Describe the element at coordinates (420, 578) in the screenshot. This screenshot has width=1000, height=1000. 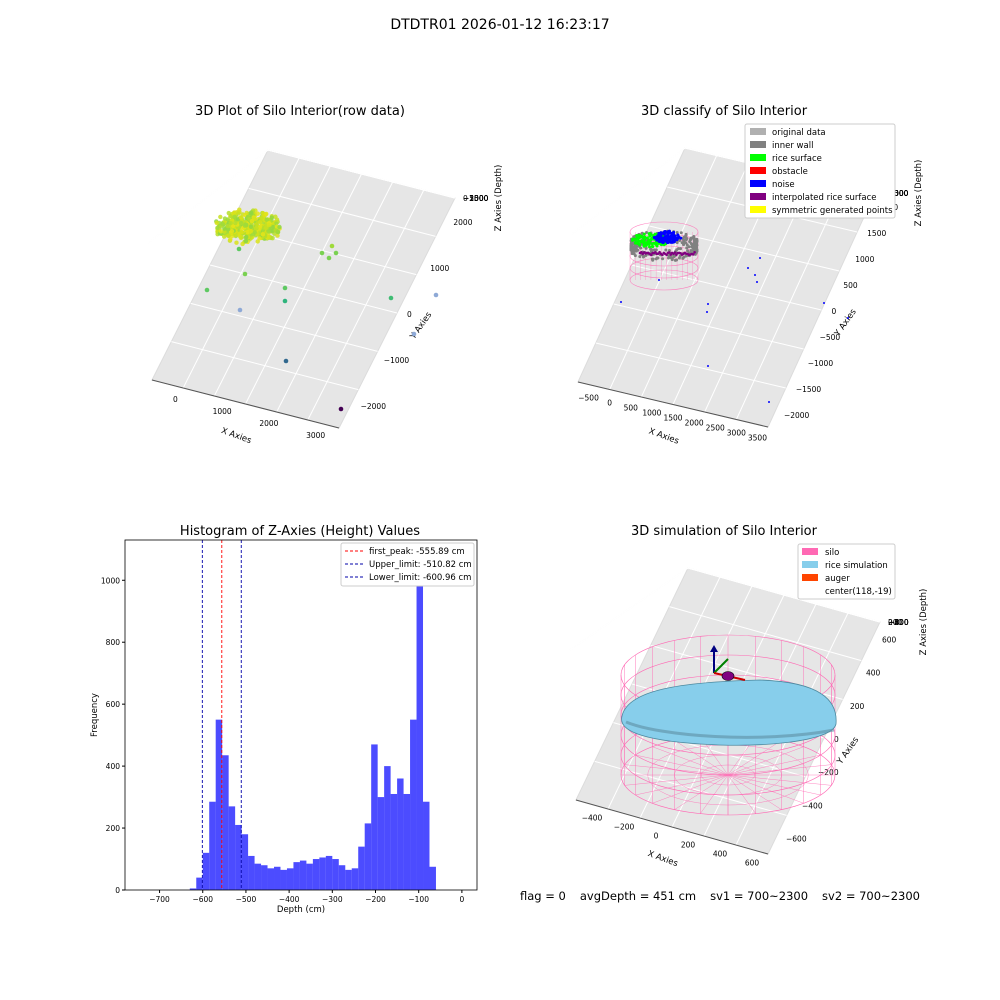
I see `legend-label: Lower_limit: -600.96 cm` at that location.